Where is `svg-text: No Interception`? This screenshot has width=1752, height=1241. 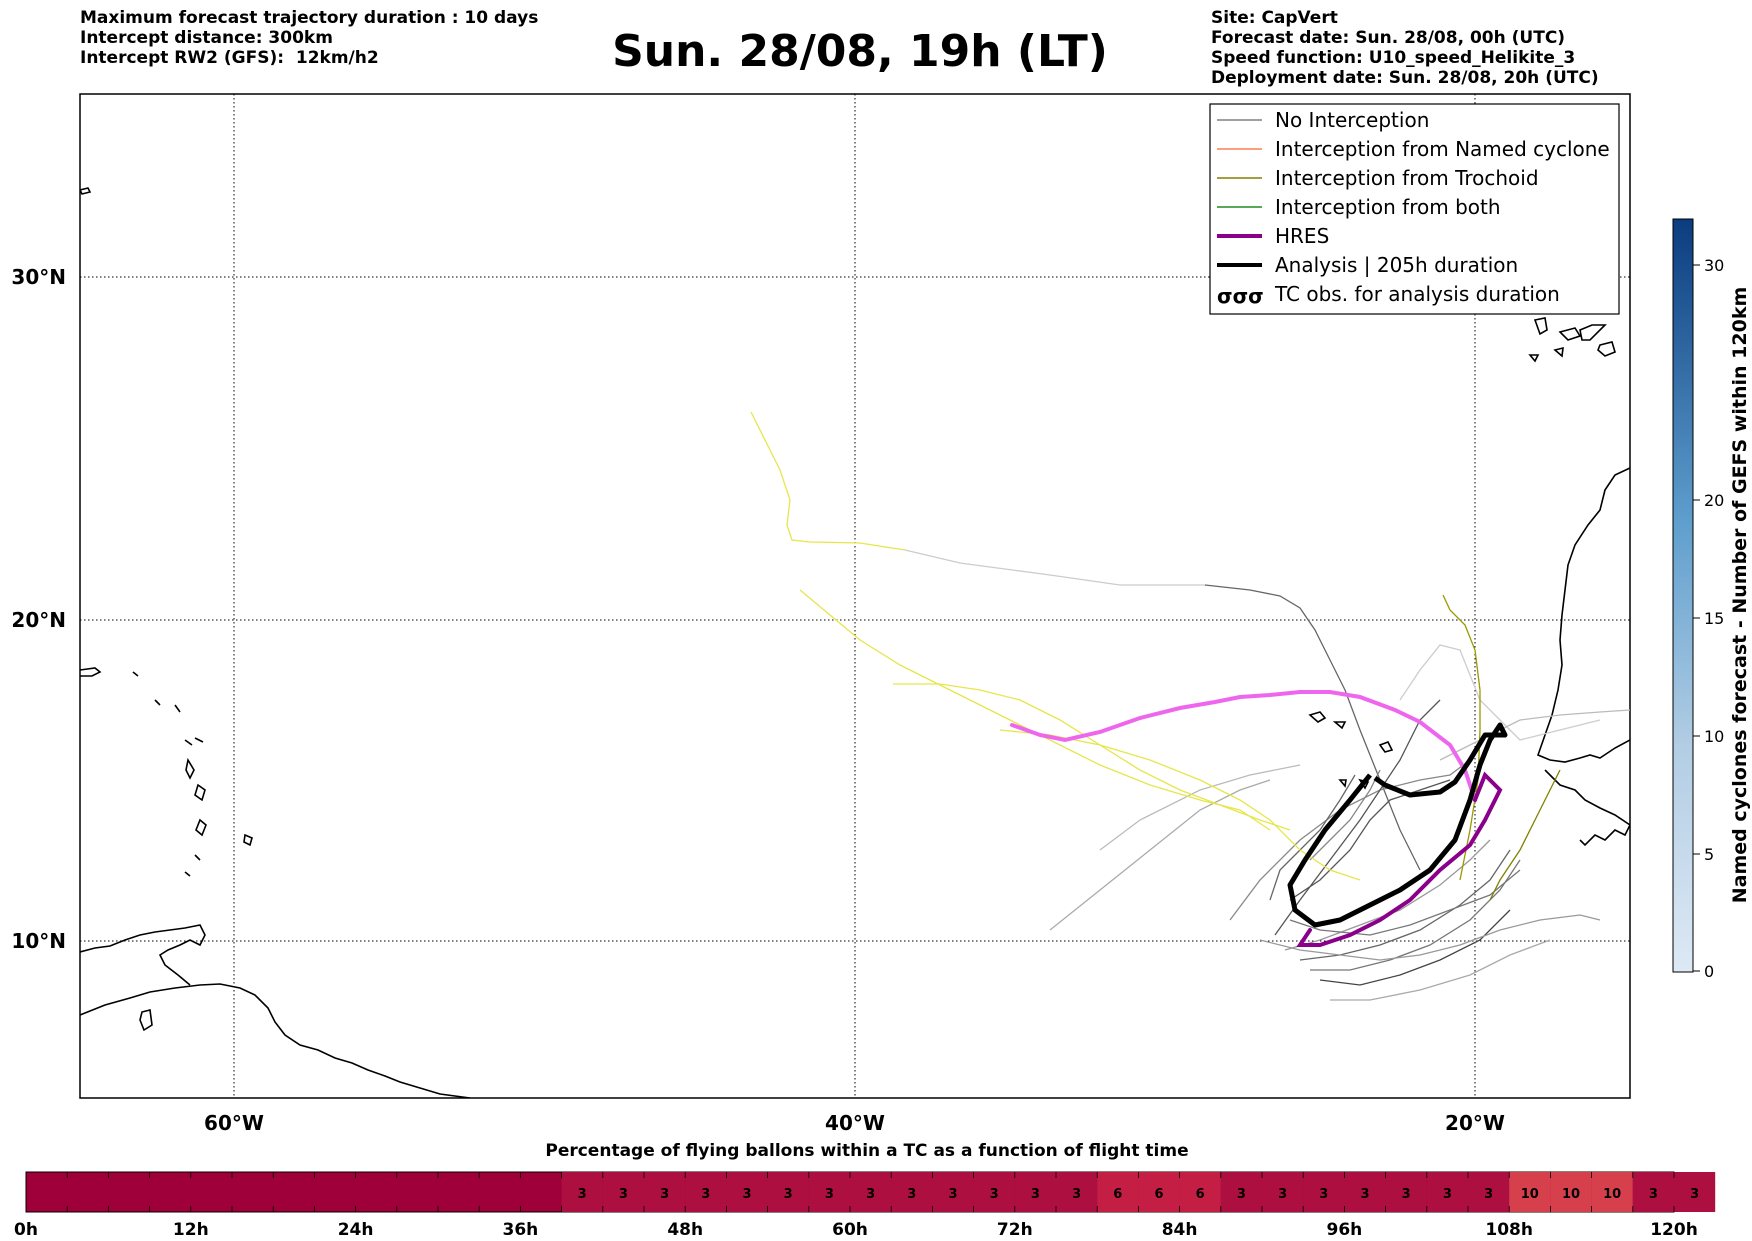
svg-text: No Interception is located at coordinates (1352, 120).